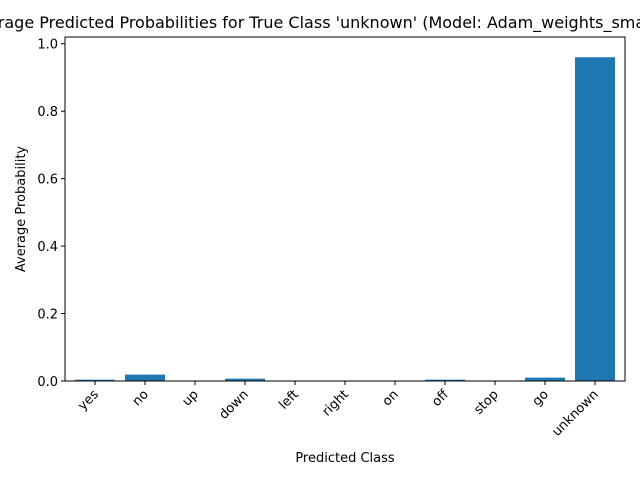 This screenshot has height=480, width=640. Describe the element at coordinates (145, 377) in the screenshot. I see `bar-no` at that location.